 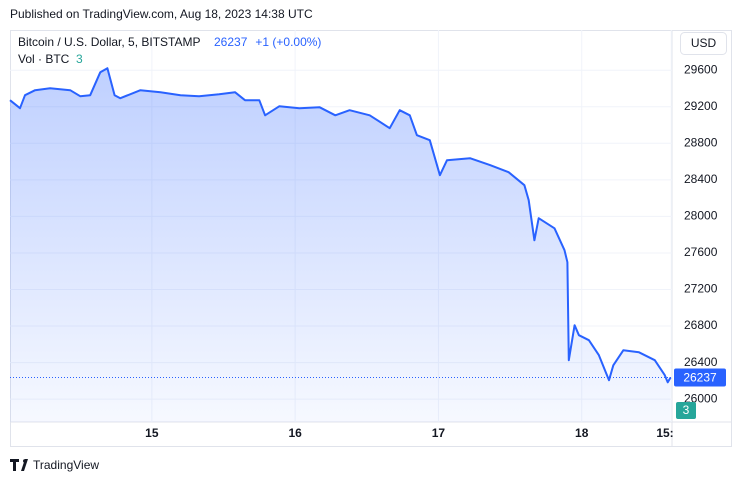 What do you see at coordinates (701, 69) in the screenshot?
I see `y-tick-label: 29600` at bounding box center [701, 69].